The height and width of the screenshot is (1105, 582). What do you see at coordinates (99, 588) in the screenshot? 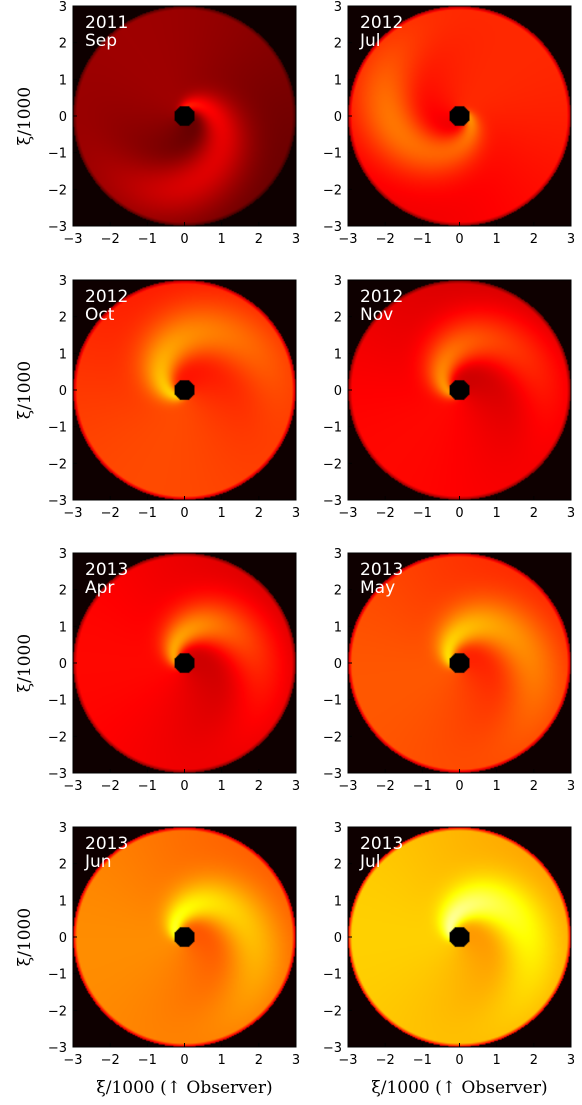
I see `panel-month-label: Apr` at bounding box center [99, 588].